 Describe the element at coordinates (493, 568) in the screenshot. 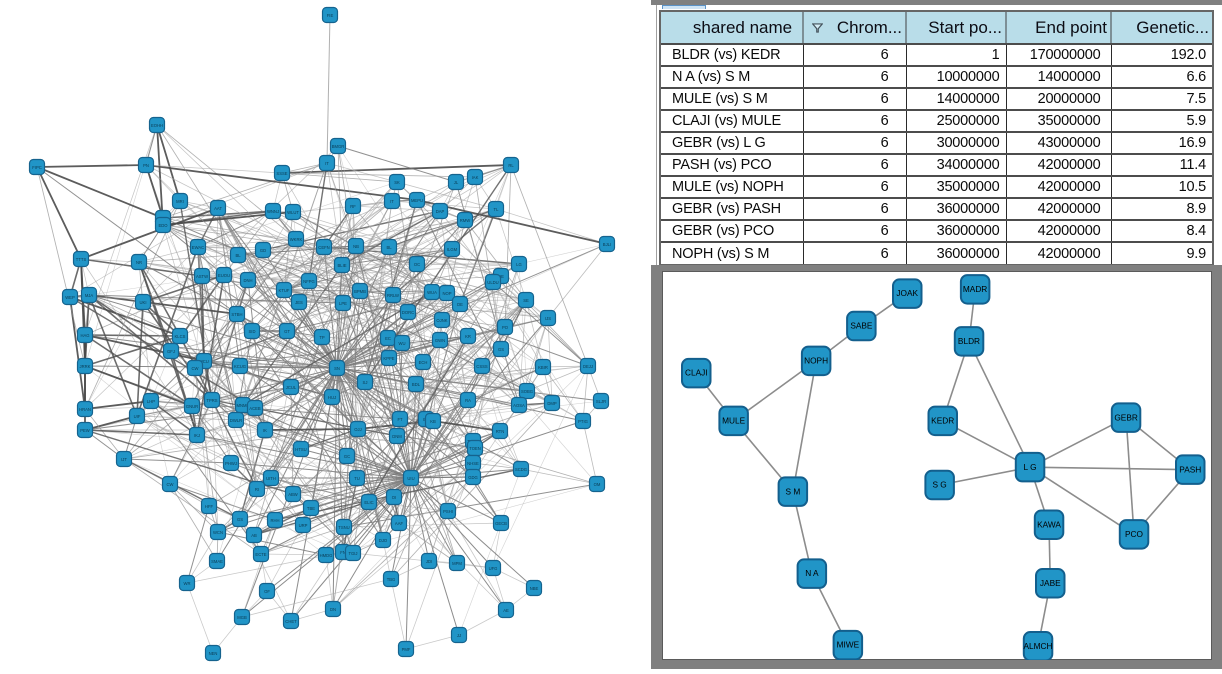

I see `svg-text: UFG` at that location.